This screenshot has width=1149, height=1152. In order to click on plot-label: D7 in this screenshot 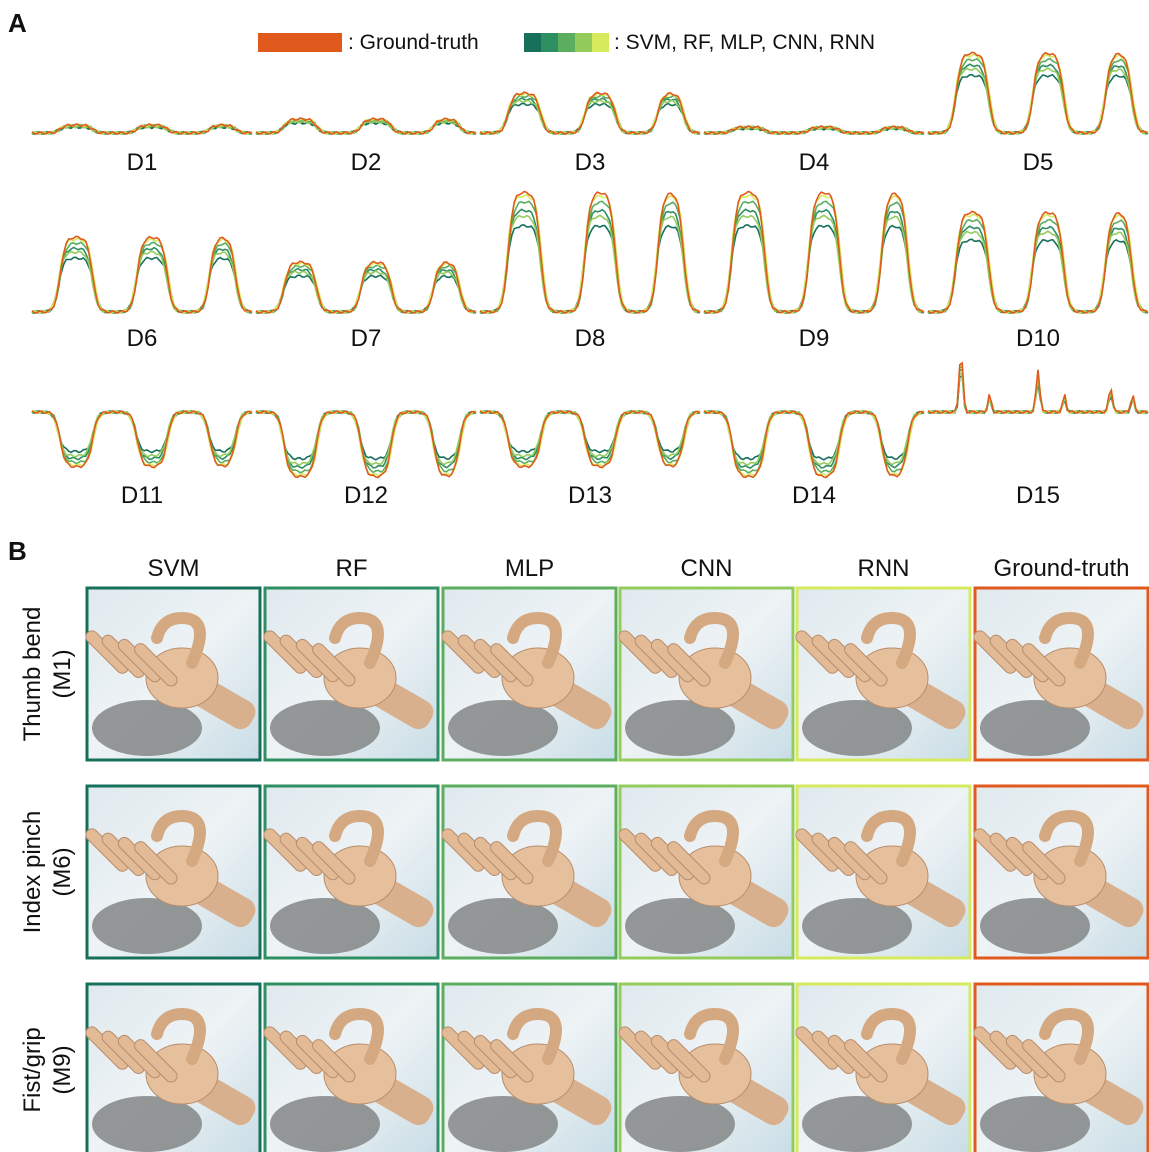, I will do `click(366, 338)`.